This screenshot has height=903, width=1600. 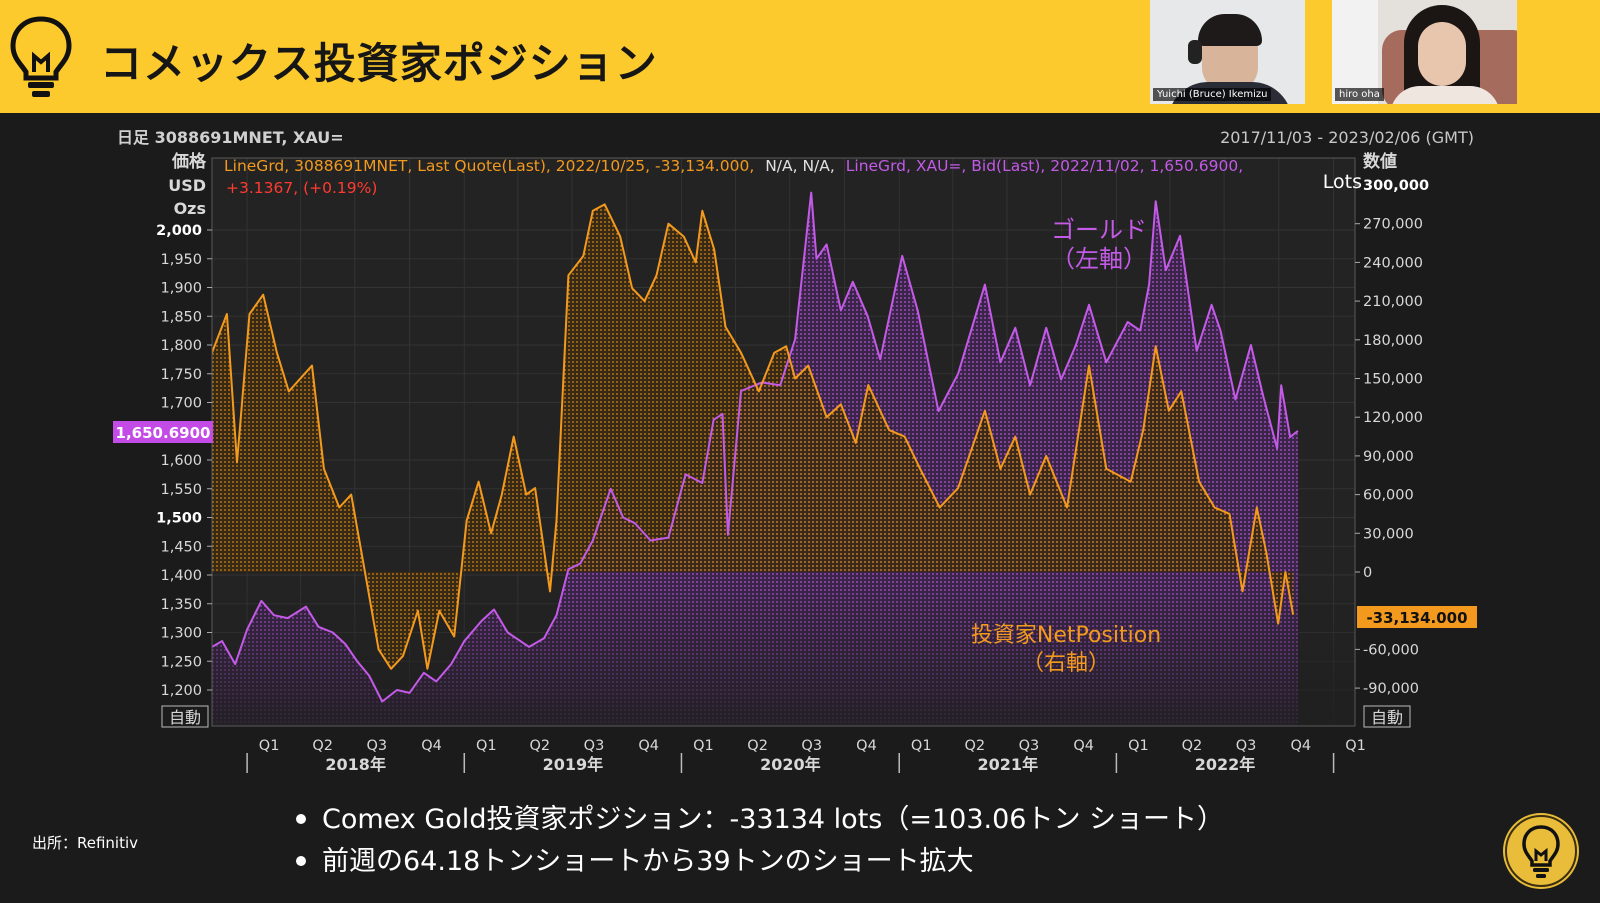 I want to click on participant-video-2: hiro oha, so click(x=1424, y=52).